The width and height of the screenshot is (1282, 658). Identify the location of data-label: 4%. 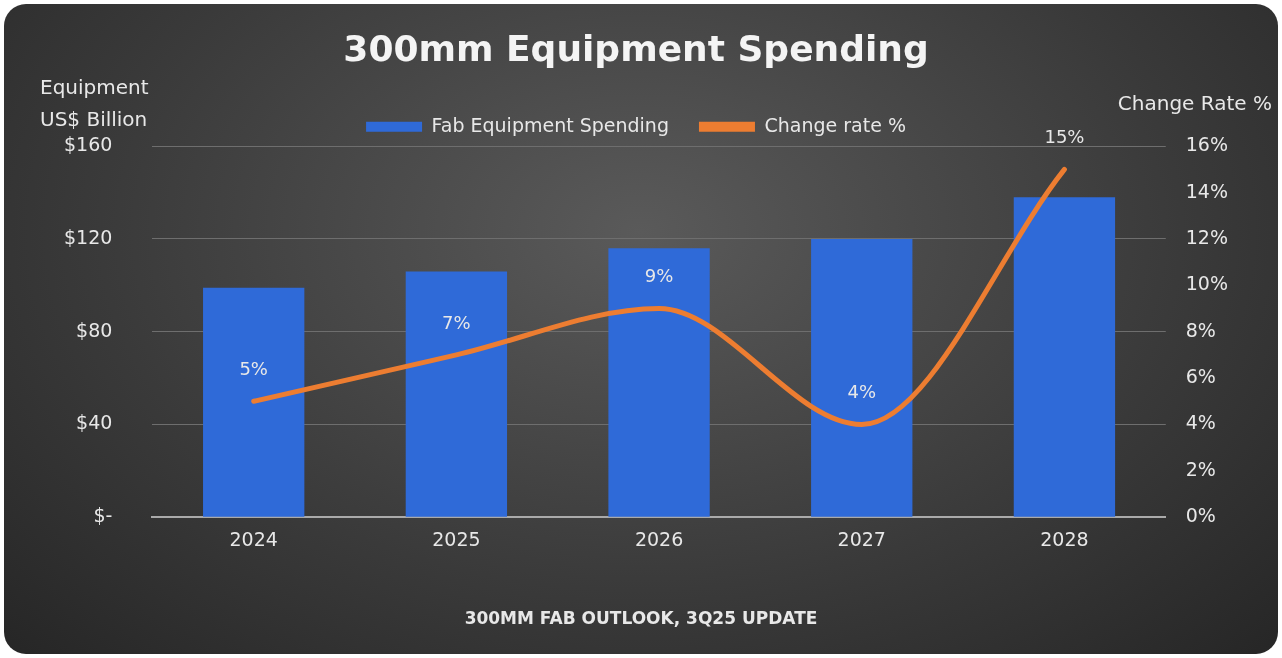
(862, 392).